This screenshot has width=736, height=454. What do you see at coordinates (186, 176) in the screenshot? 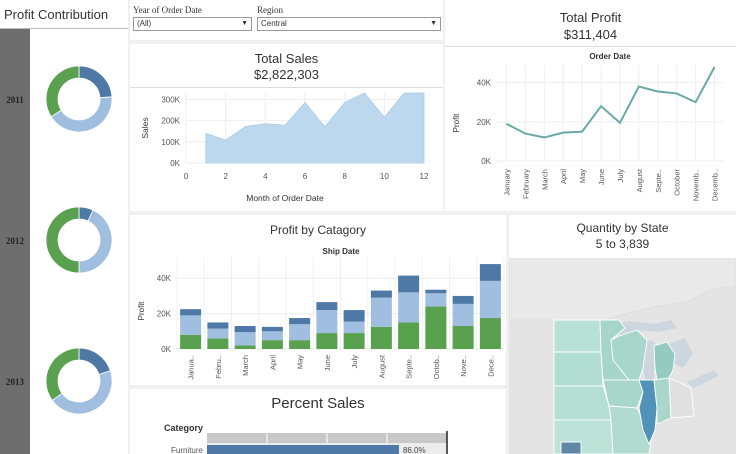
I see `x-tick-label: 0` at bounding box center [186, 176].